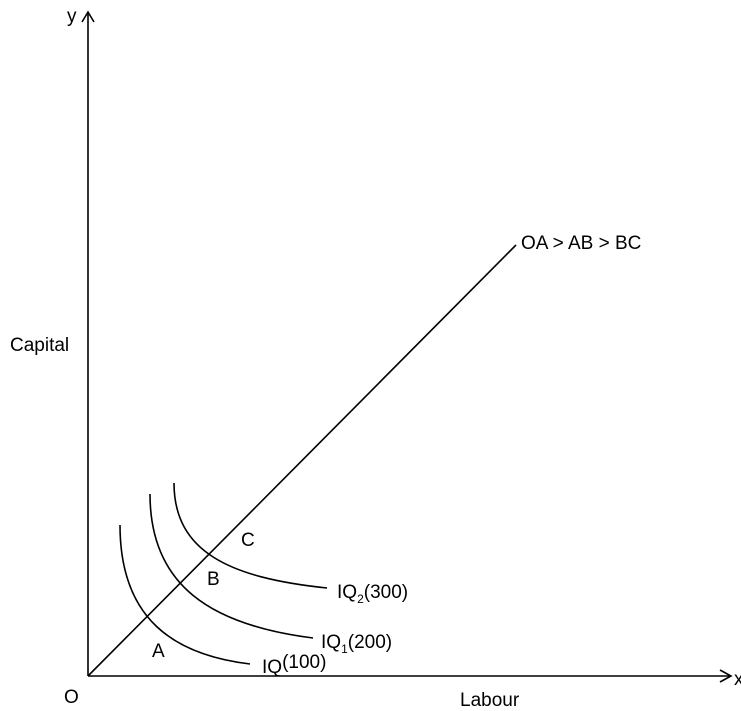  I want to click on x-axis-letter: x, so click(737, 679).